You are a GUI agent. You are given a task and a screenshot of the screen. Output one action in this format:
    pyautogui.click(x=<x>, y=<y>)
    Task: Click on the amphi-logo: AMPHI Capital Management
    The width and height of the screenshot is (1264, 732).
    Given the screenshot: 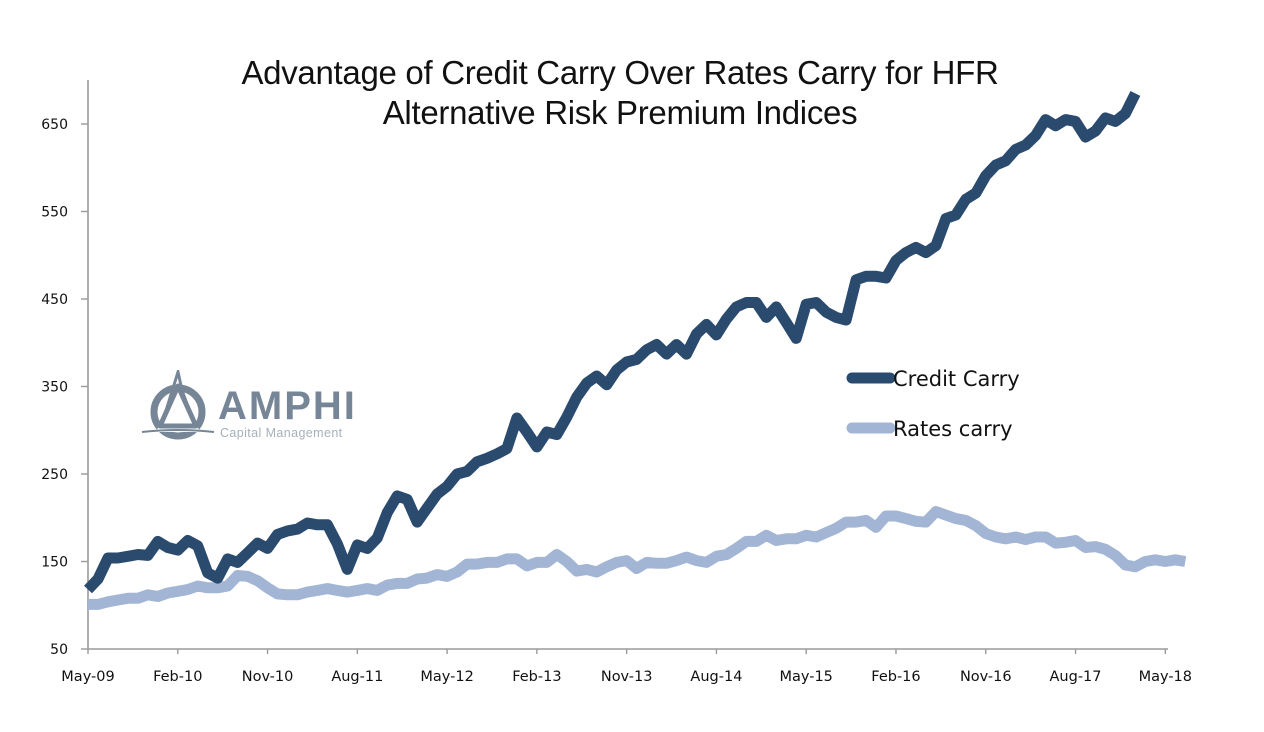 What is the action you would take?
    pyautogui.click(x=254, y=406)
    